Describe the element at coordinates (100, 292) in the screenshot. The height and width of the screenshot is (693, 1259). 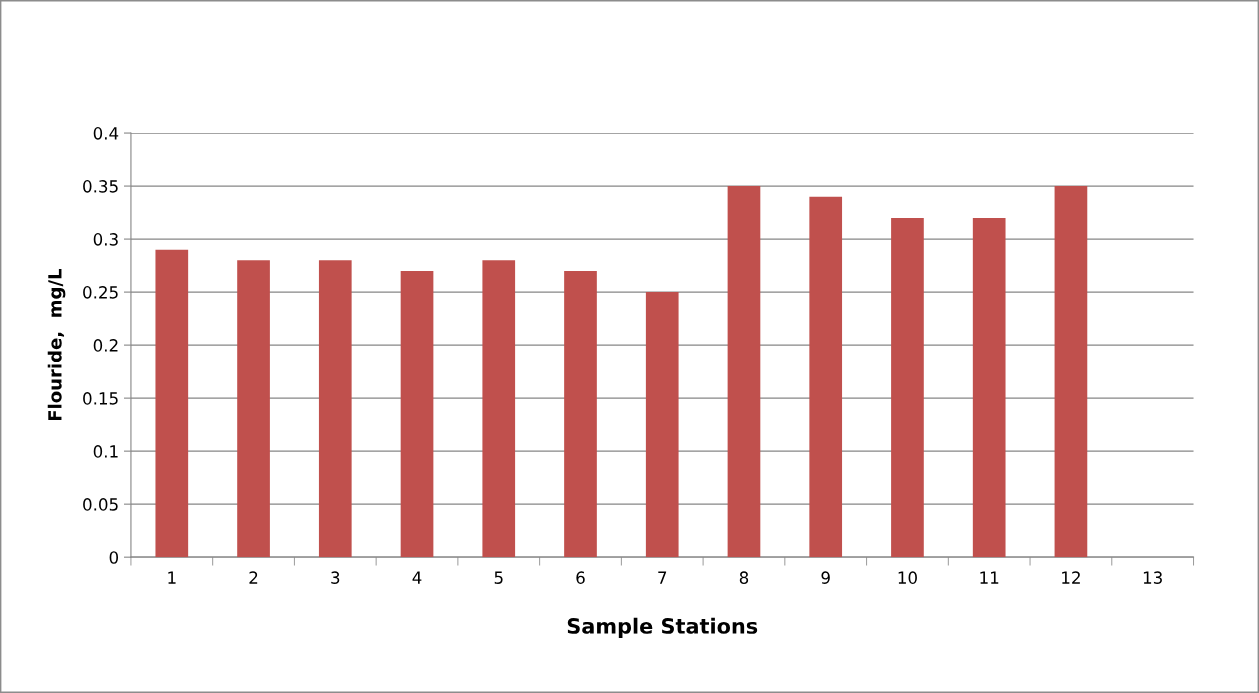
I see `y-tick-label: 0.25` at that location.